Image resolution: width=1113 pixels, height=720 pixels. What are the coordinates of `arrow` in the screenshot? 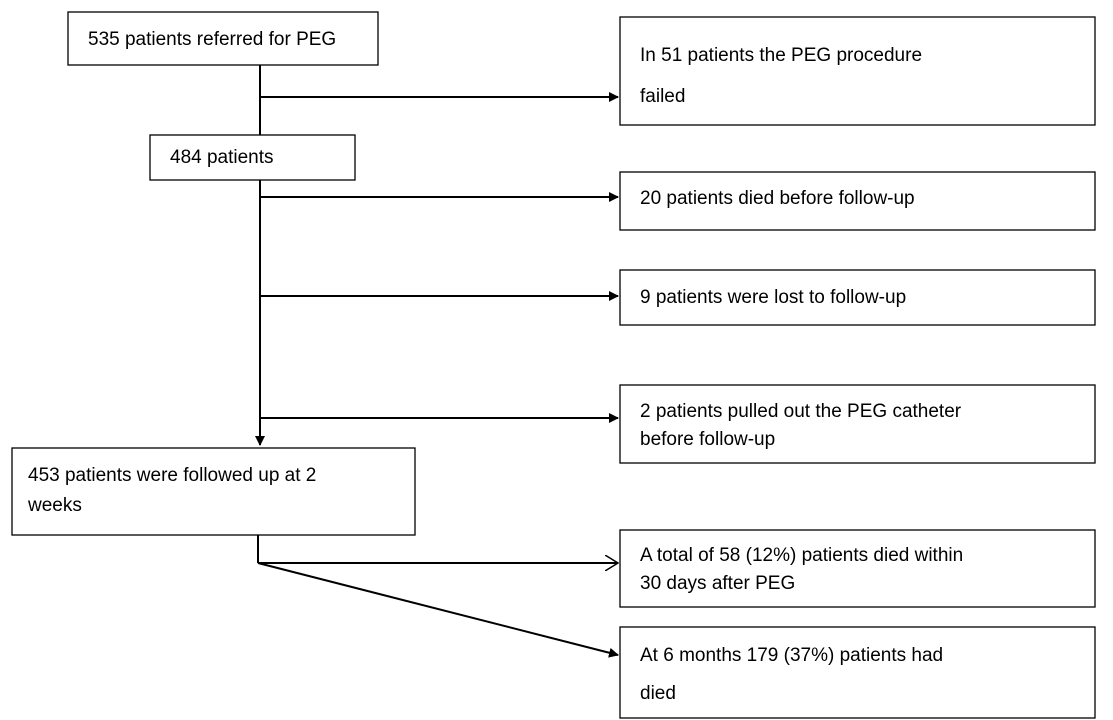 It's located at (438, 610).